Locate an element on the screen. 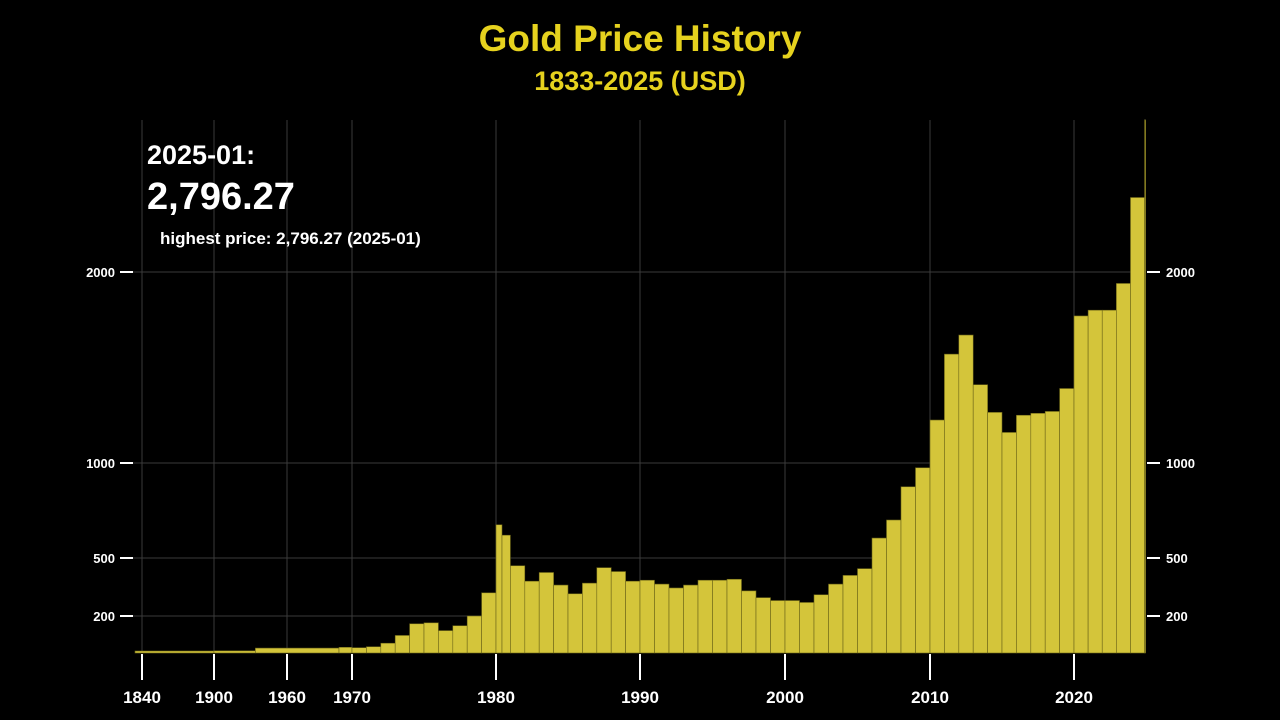 This screenshot has height=720, width=1280. x-tick-label: 1970 is located at coordinates (352, 697).